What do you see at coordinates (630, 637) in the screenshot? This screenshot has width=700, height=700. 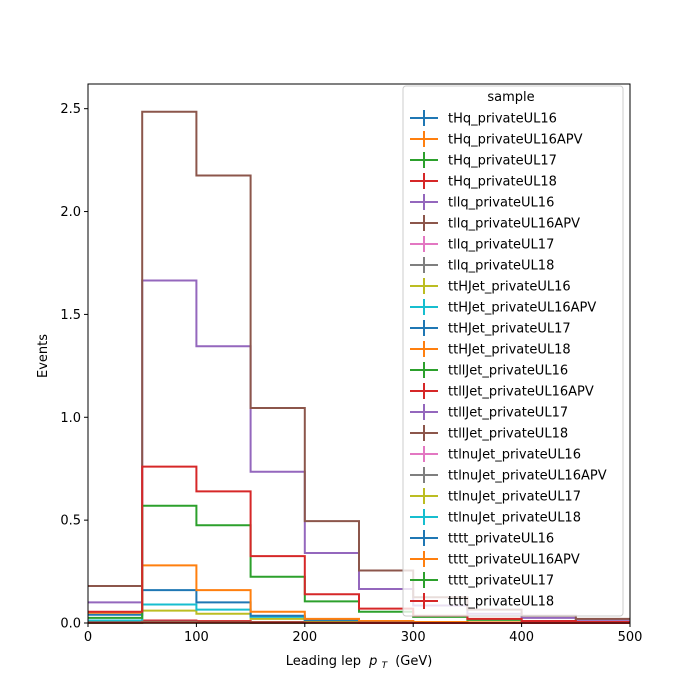 I see `x-tick-label: 500` at bounding box center [630, 637].